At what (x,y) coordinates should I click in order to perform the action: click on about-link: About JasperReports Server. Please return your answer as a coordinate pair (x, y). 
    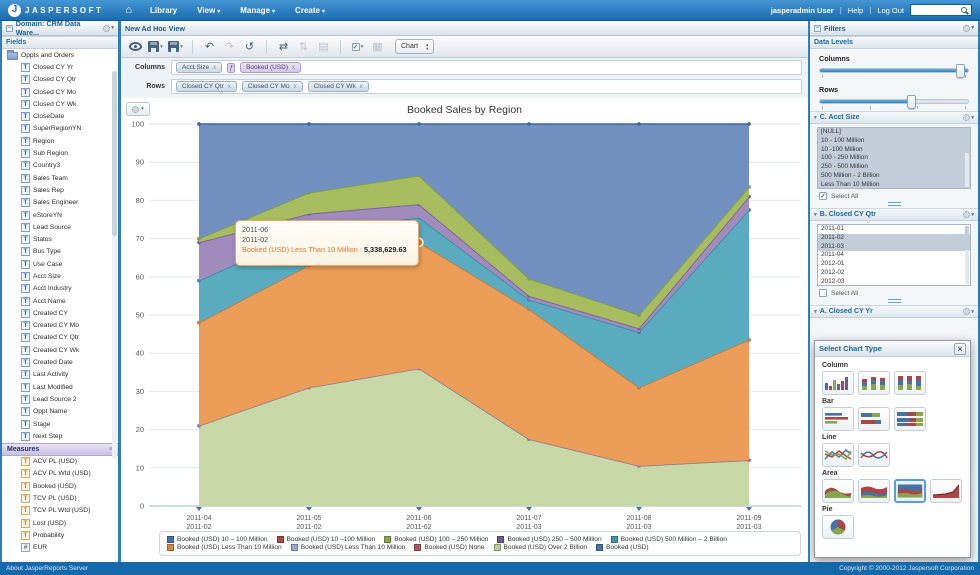
    Looking at the image, I should click on (47, 568).